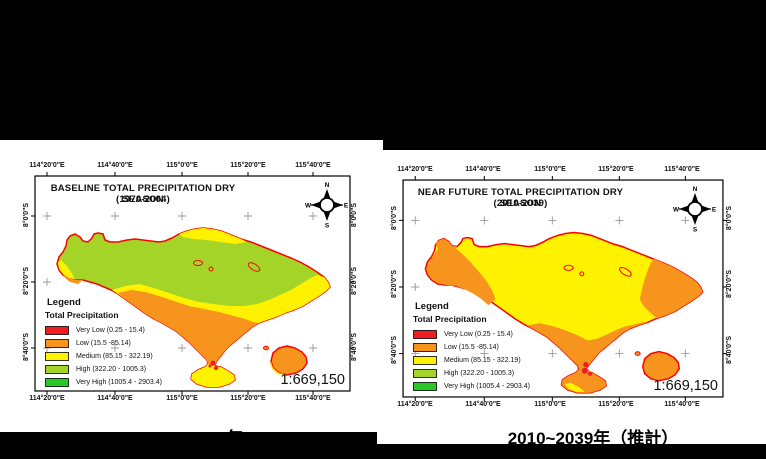  Describe the element at coordinates (671, 288) in the screenshot. I see `east-low-zone` at that location.